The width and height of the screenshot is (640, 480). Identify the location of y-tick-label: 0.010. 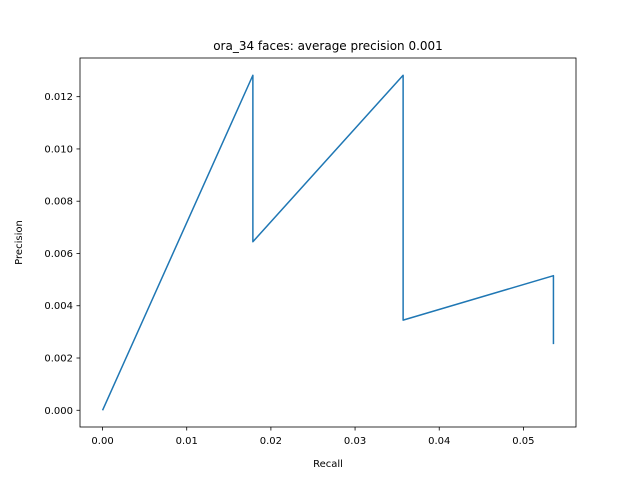
(58, 149).